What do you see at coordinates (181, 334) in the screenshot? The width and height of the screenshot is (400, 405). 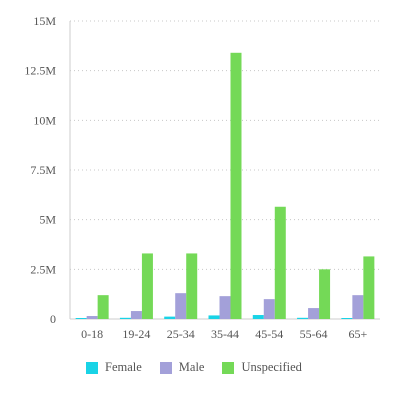 I see `x-tick-label: 25-34` at bounding box center [181, 334].